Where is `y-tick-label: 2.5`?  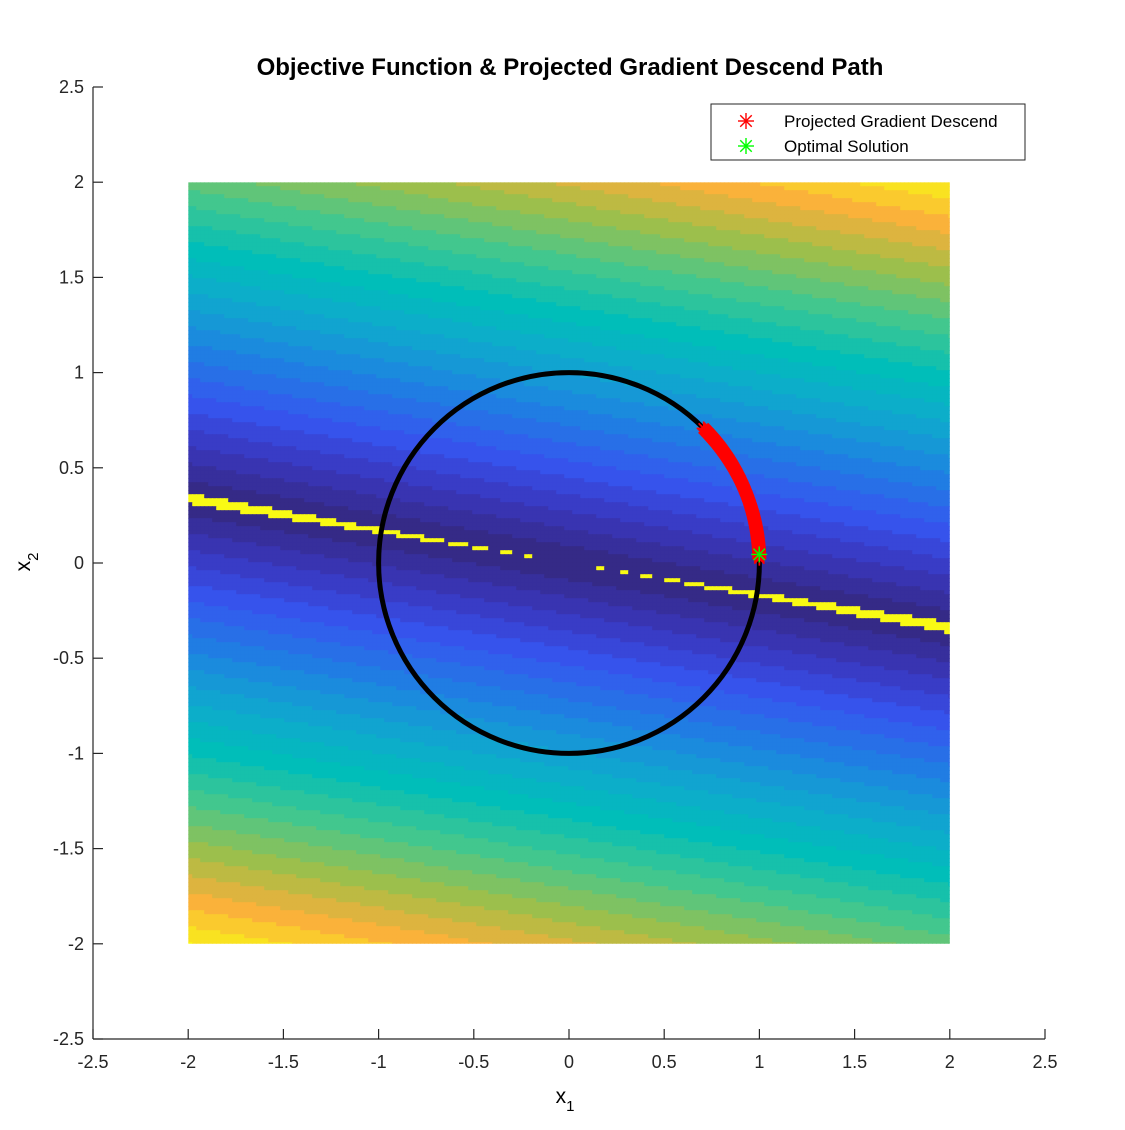
y-tick-label: 2.5 is located at coordinates (71, 87).